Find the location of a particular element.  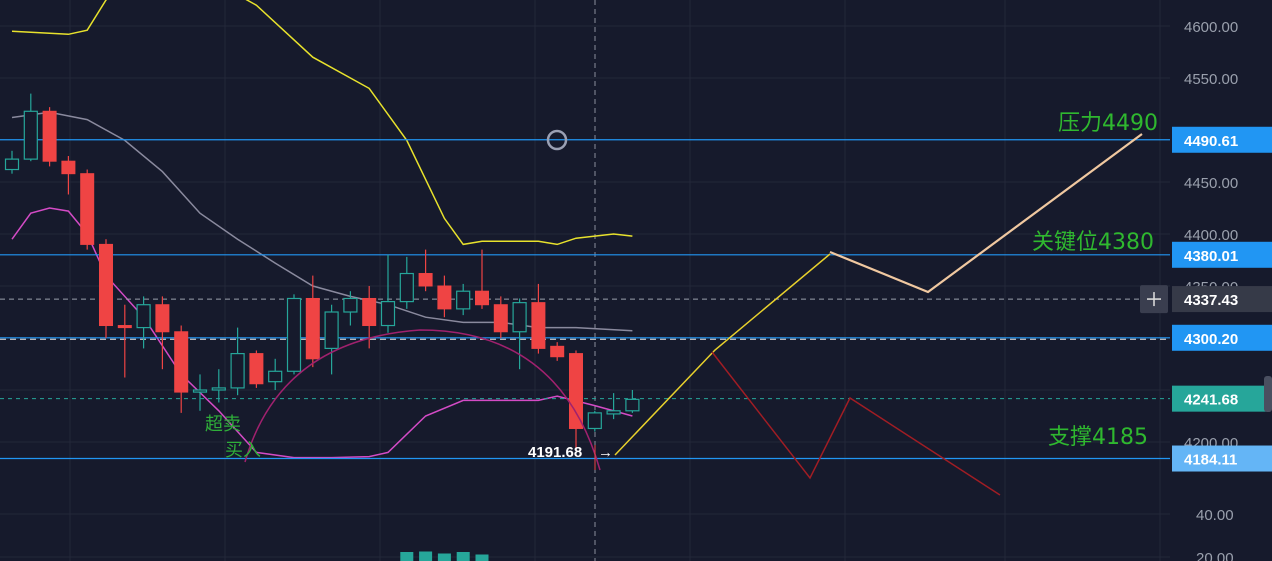

annotation-oversold: 超卖 is located at coordinates (223, 424).